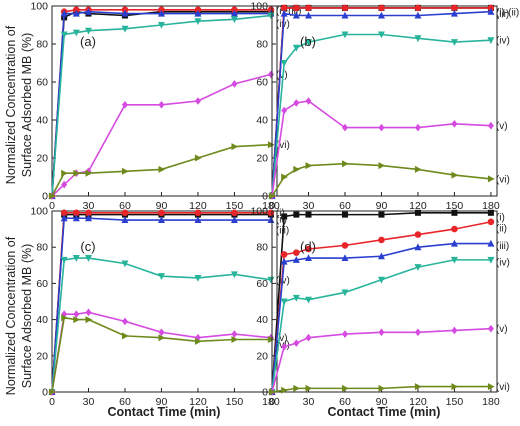  I want to click on series-label: (i)-(ii), so click(507, 12).